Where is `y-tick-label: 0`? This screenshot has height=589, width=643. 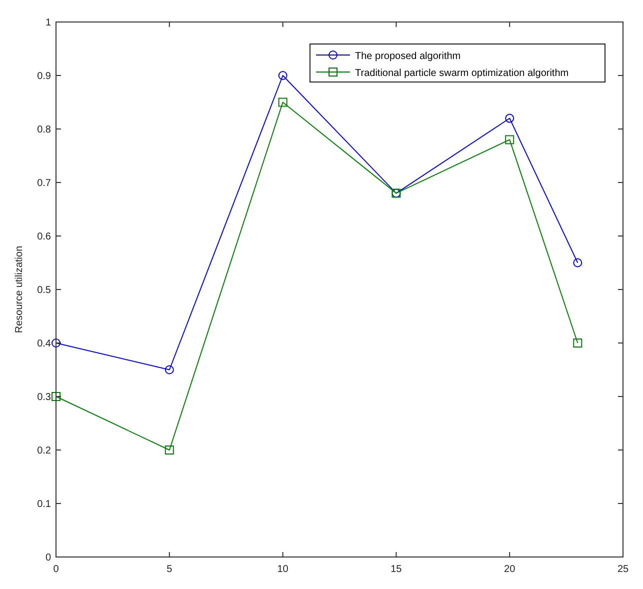 y-tick-label: 0 is located at coordinates (48, 558).